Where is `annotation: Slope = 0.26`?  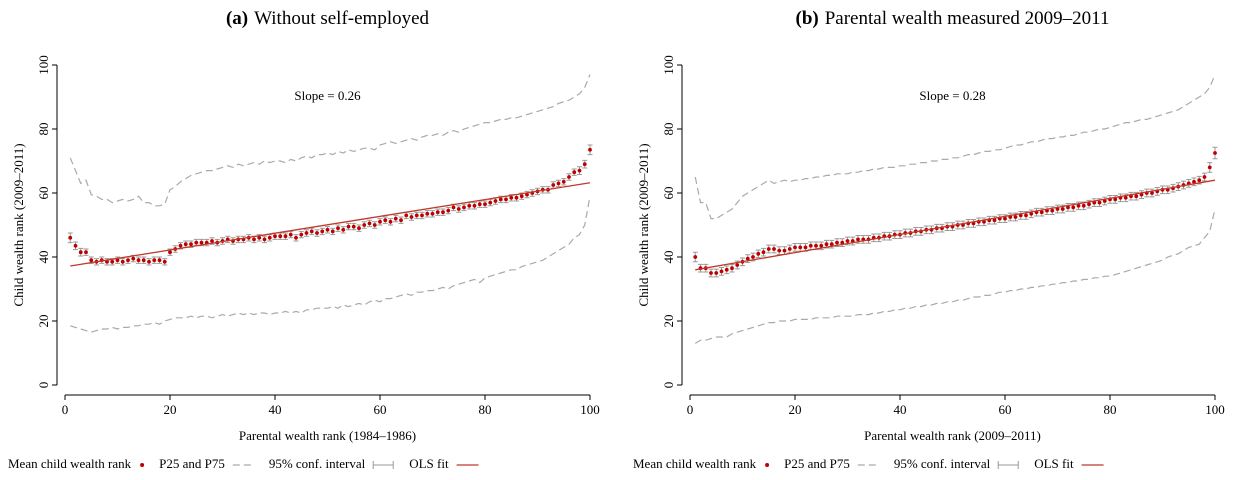 annotation: Slope = 0.26 is located at coordinates (327, 95).